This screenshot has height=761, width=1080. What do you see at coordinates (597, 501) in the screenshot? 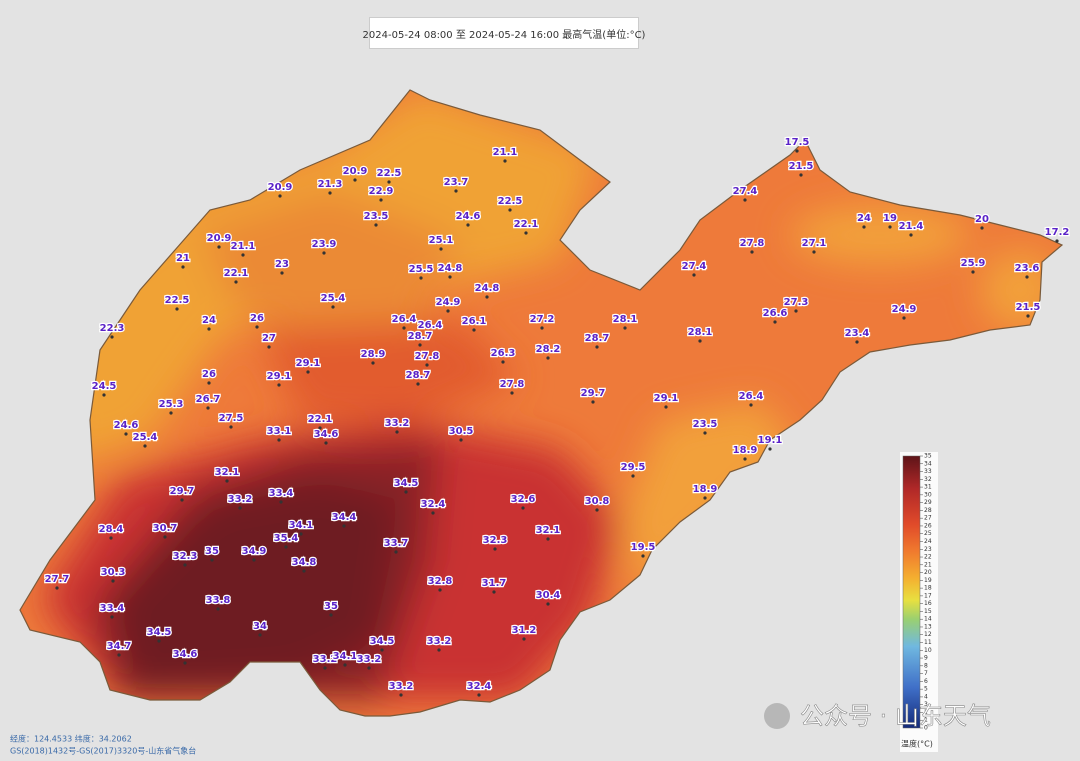
I see `station-value: 30.8` at bounding box center [597, 501].